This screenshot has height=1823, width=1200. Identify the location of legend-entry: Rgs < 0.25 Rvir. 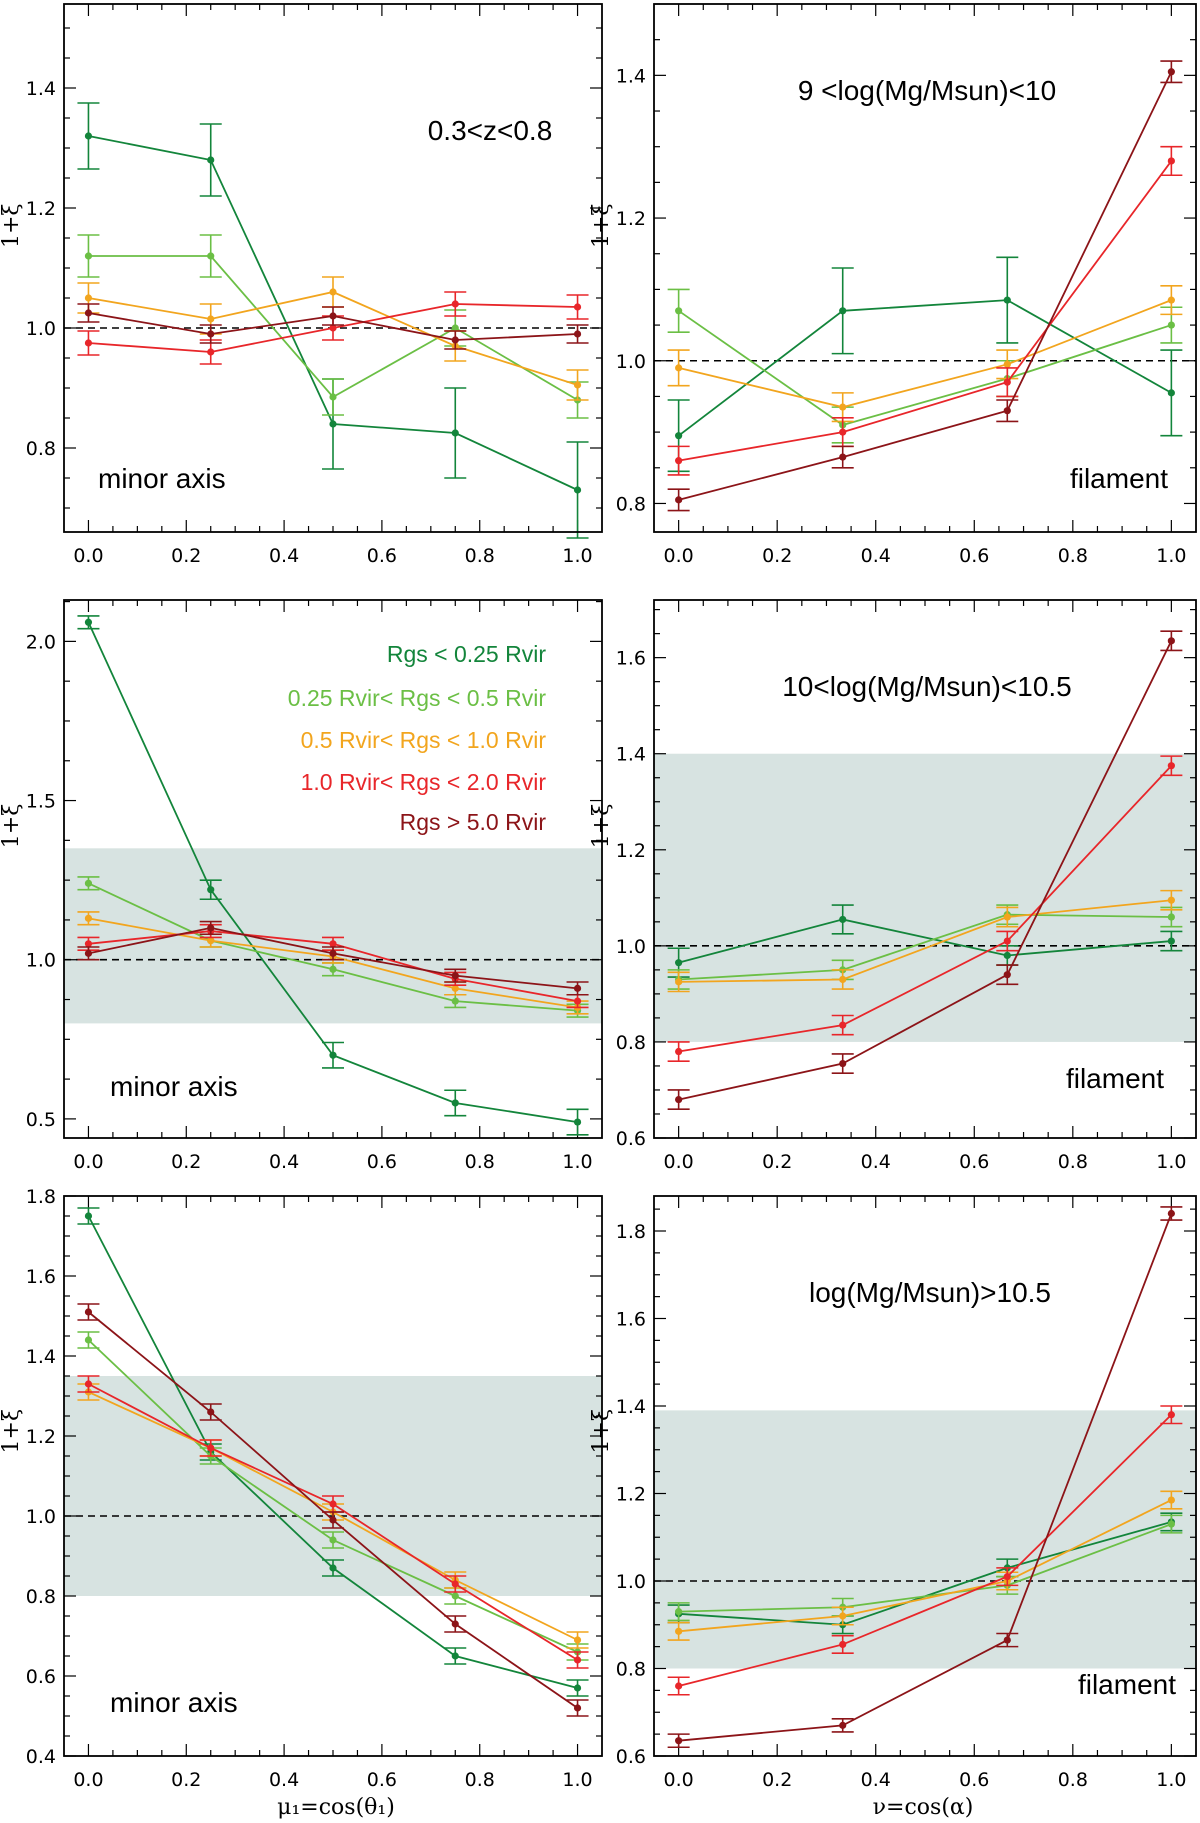
(466, 654).